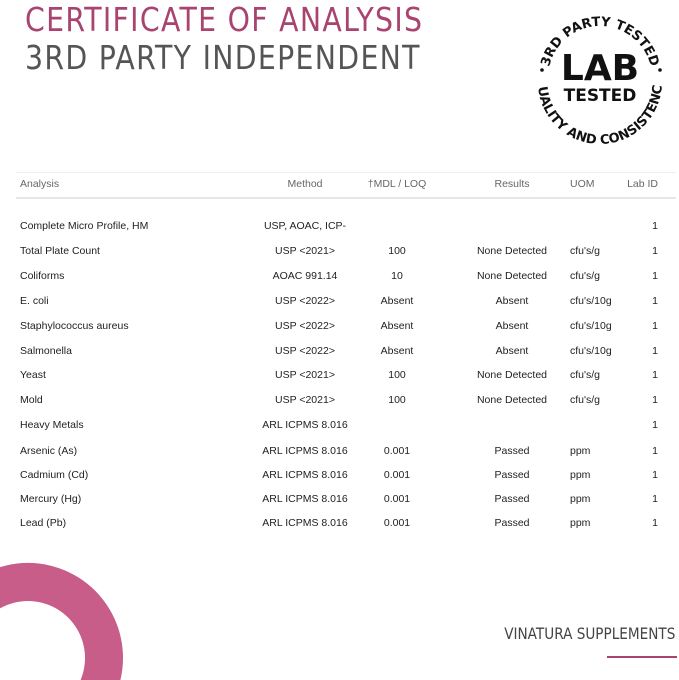 The width and height of the screenshot is (679, 680). I want to click on table-cell: Mercury (Hg), so click(51, 499).